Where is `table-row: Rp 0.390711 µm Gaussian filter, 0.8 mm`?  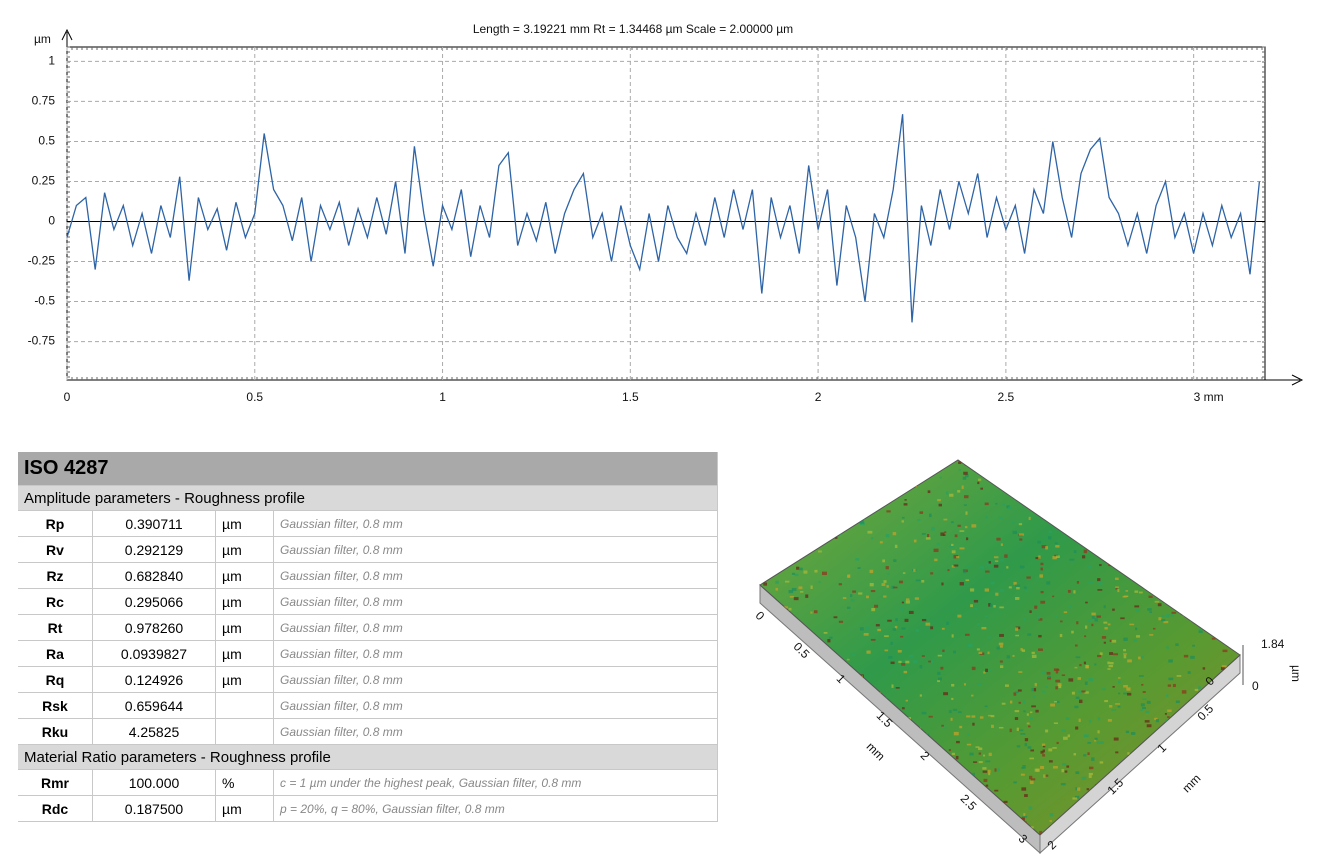 table-row: Rp 0.390711 µm Gaussian filter, 0.8 mm is located at coordinates (368, 523).